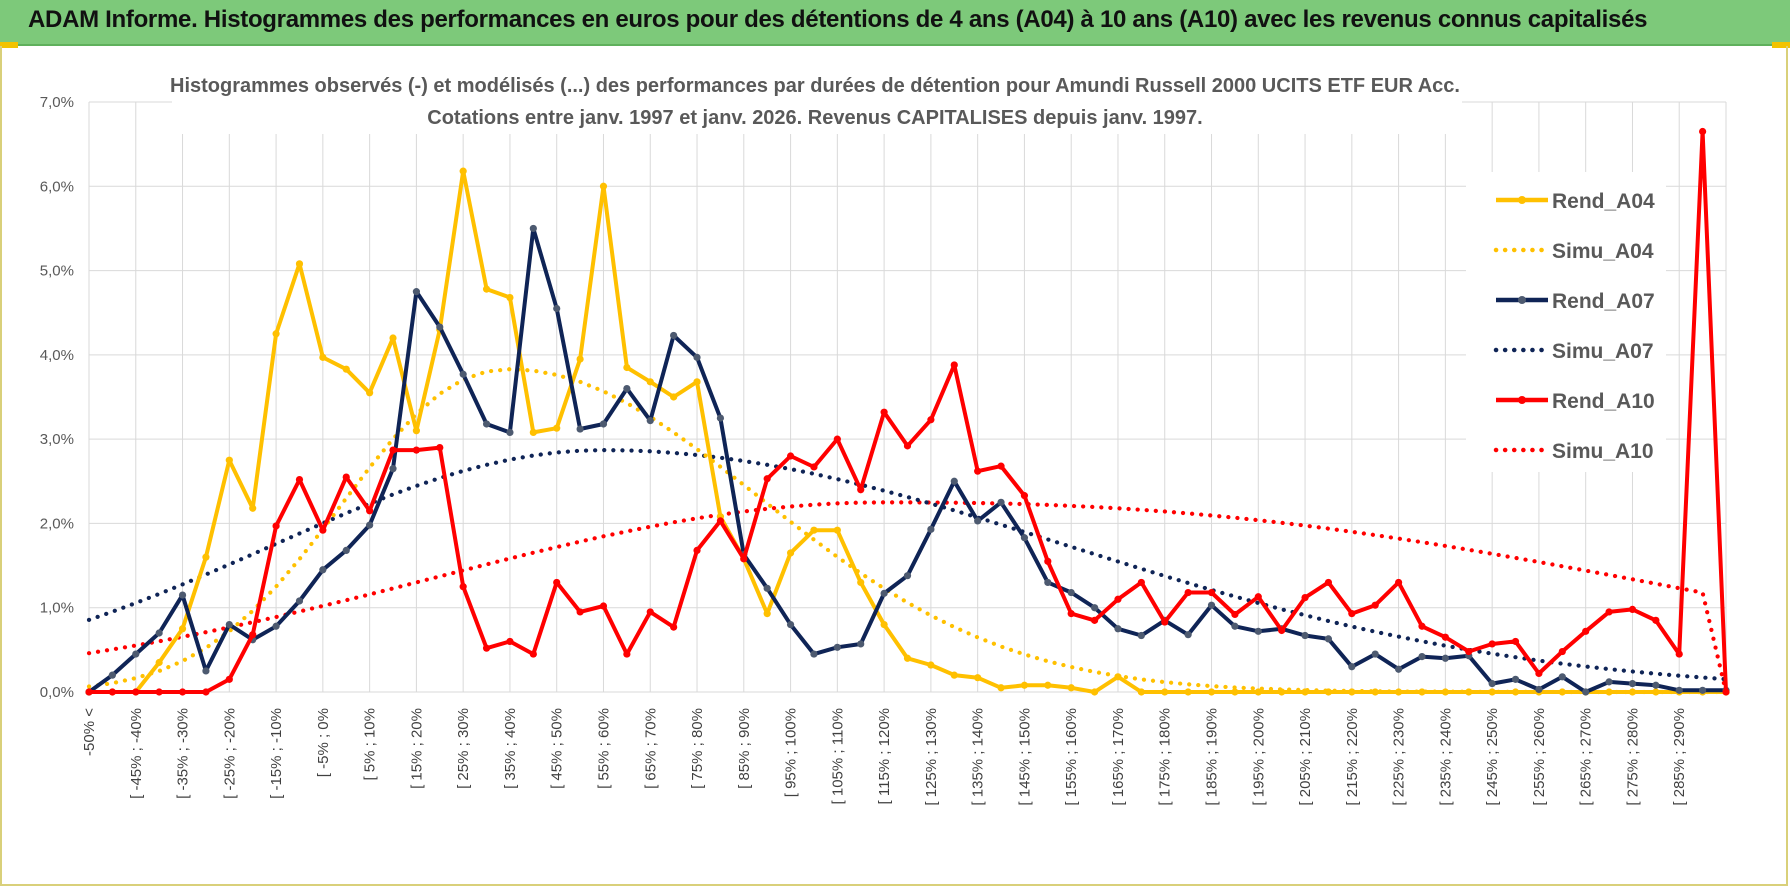  What do you see at coordinates (1522, 400) in the screenshot?
I see `legend-marker-rend-a10` at bounding box center [1522, 400].